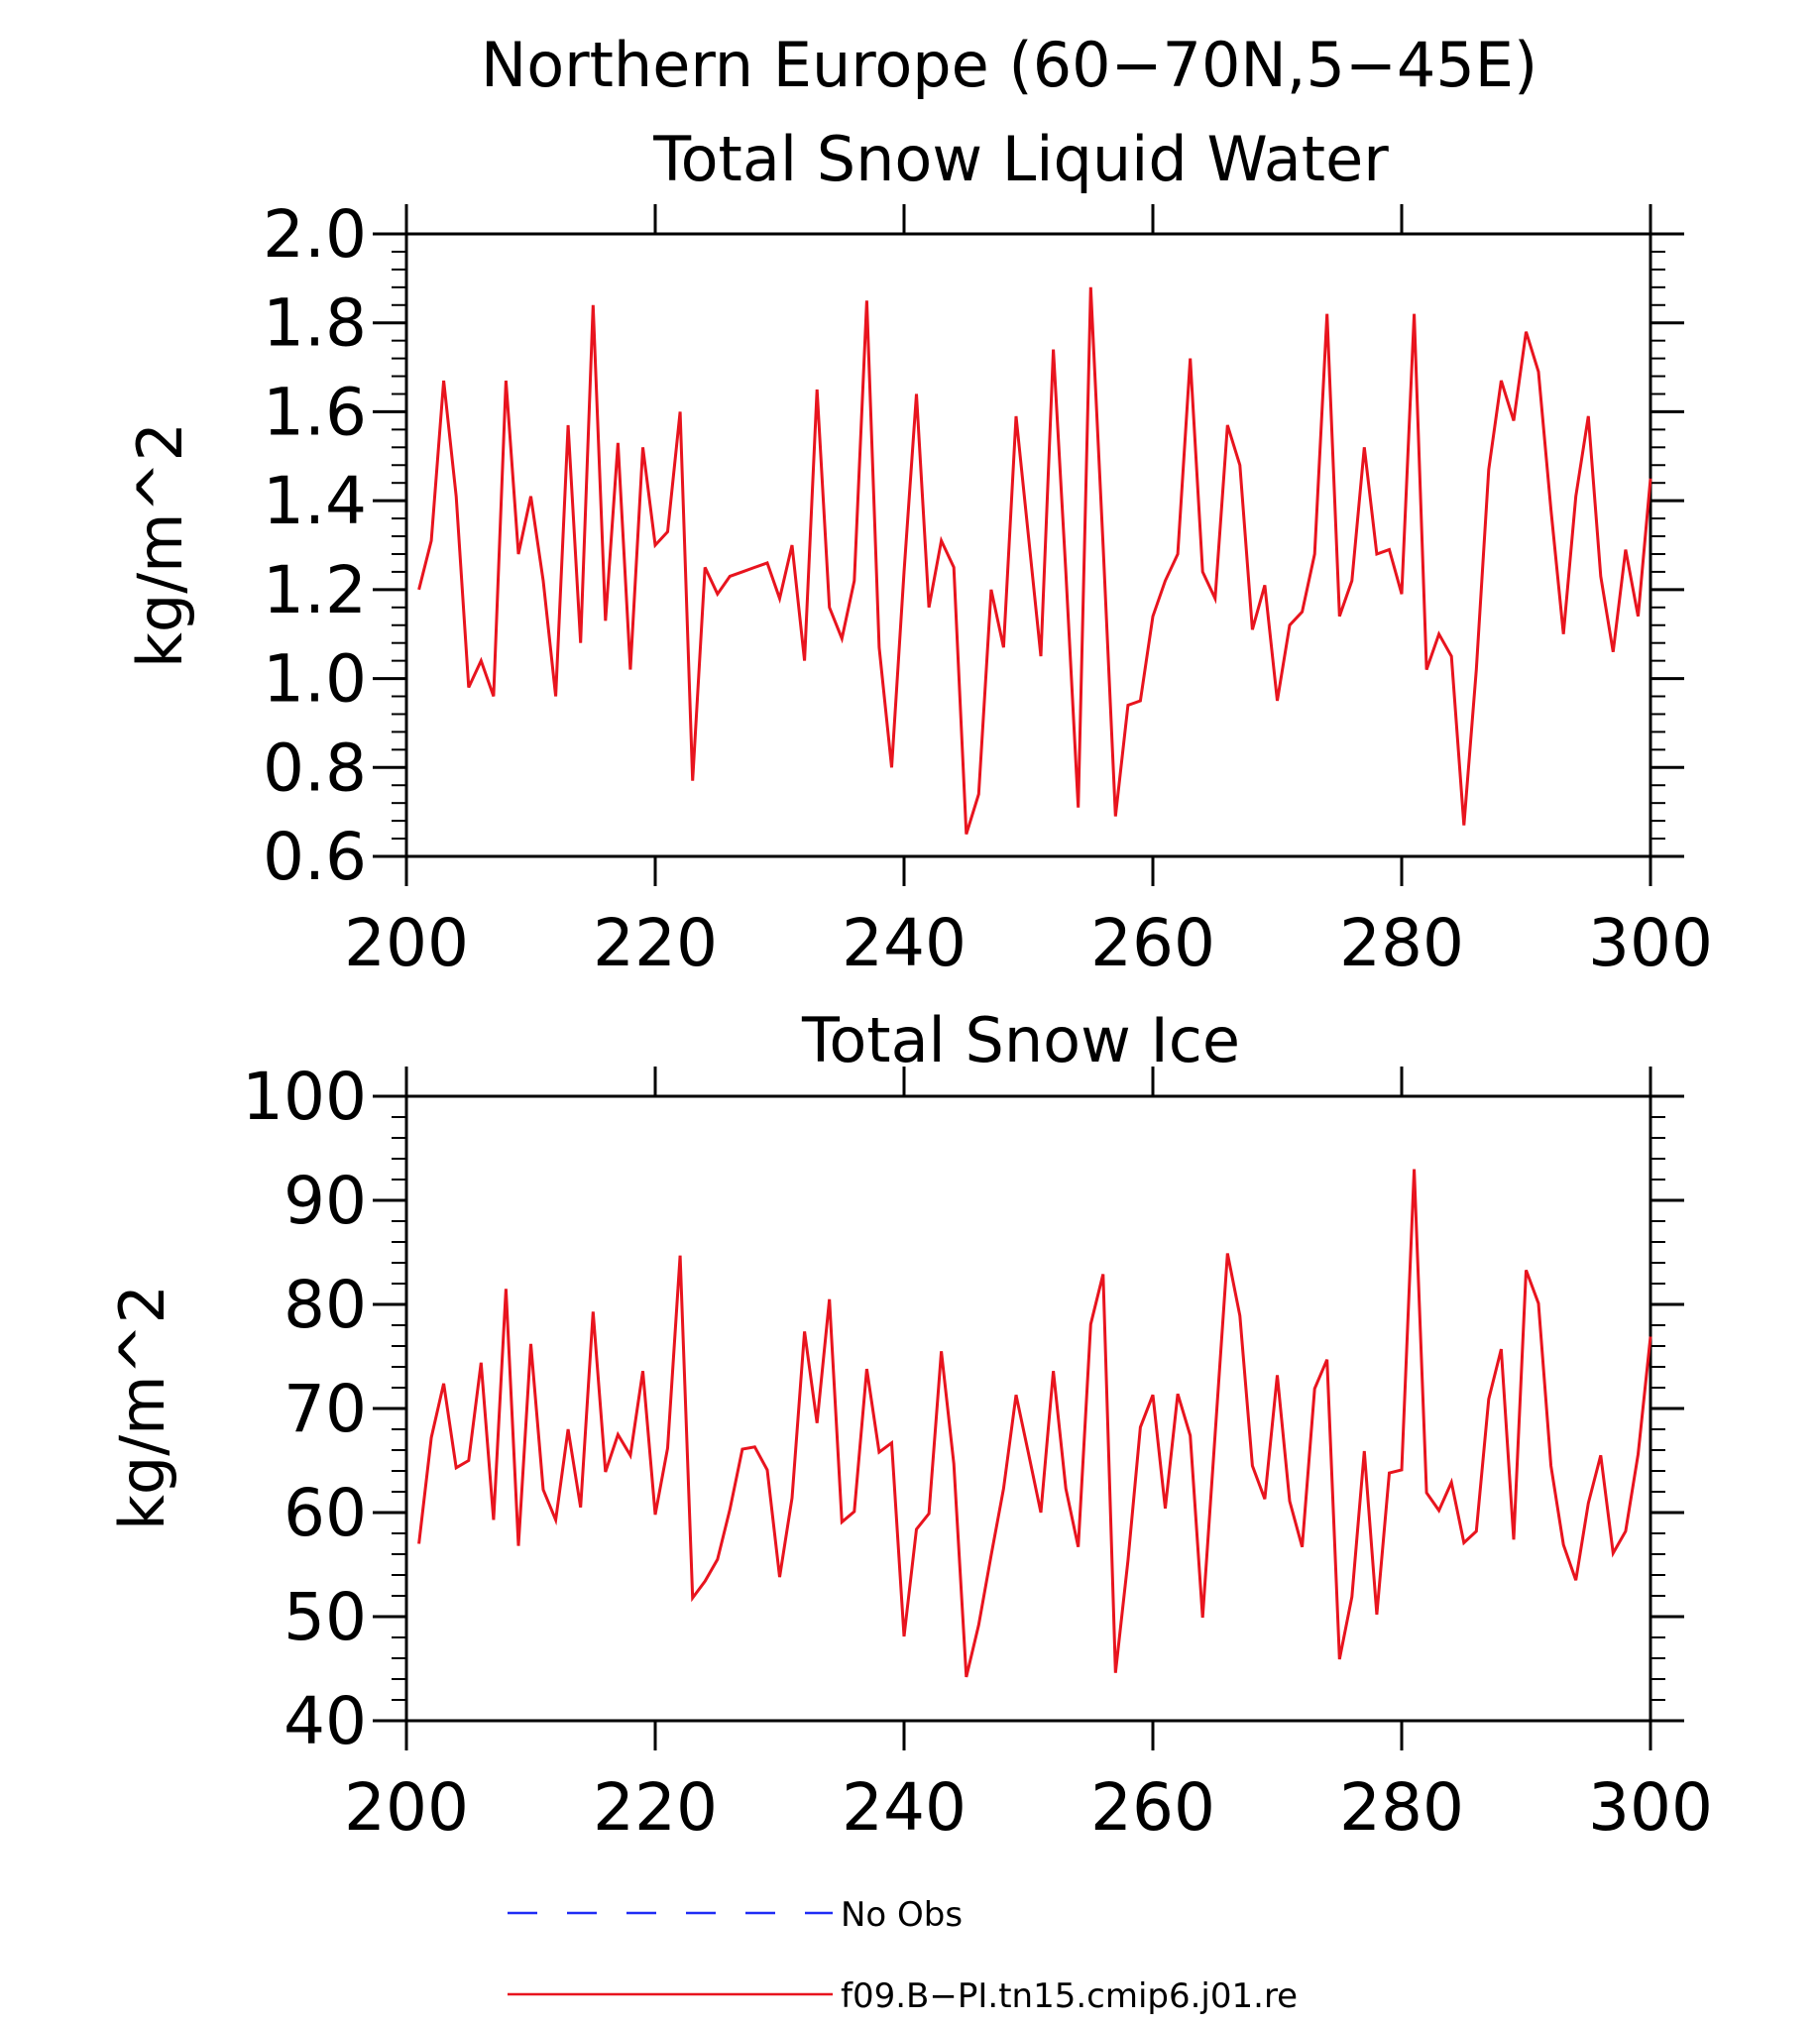 The width and height of the screenshot is (1820, 2026). I want to click on y-tick-label: 1.2, so click(315, 590).